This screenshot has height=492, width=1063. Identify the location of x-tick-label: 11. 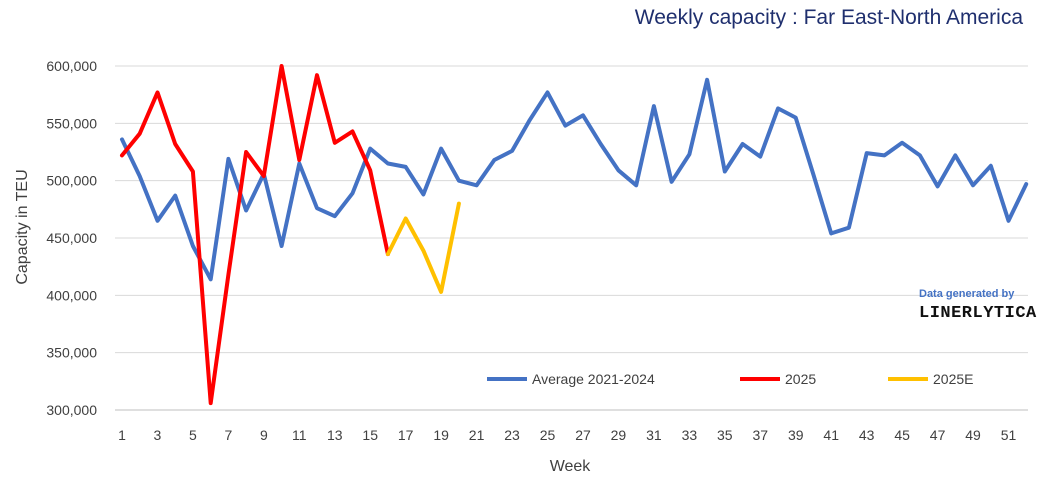
(299, 435).